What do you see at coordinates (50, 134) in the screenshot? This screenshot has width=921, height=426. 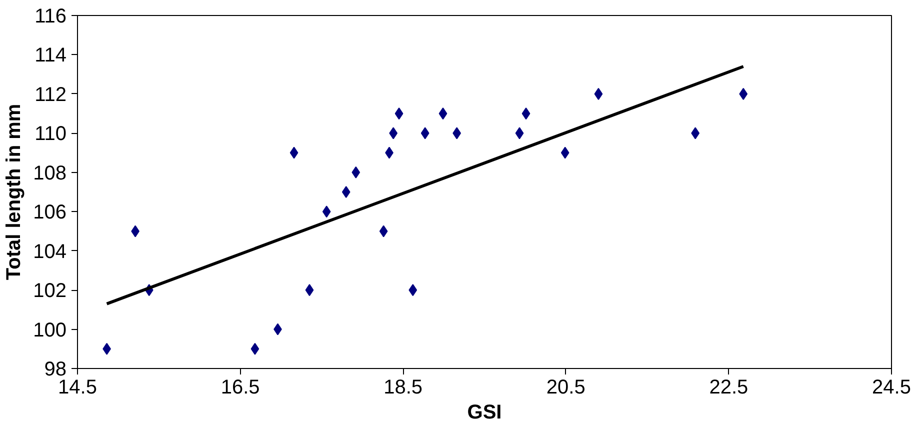 I see `y-tick-label: 110` at bounding box center [50, 134].